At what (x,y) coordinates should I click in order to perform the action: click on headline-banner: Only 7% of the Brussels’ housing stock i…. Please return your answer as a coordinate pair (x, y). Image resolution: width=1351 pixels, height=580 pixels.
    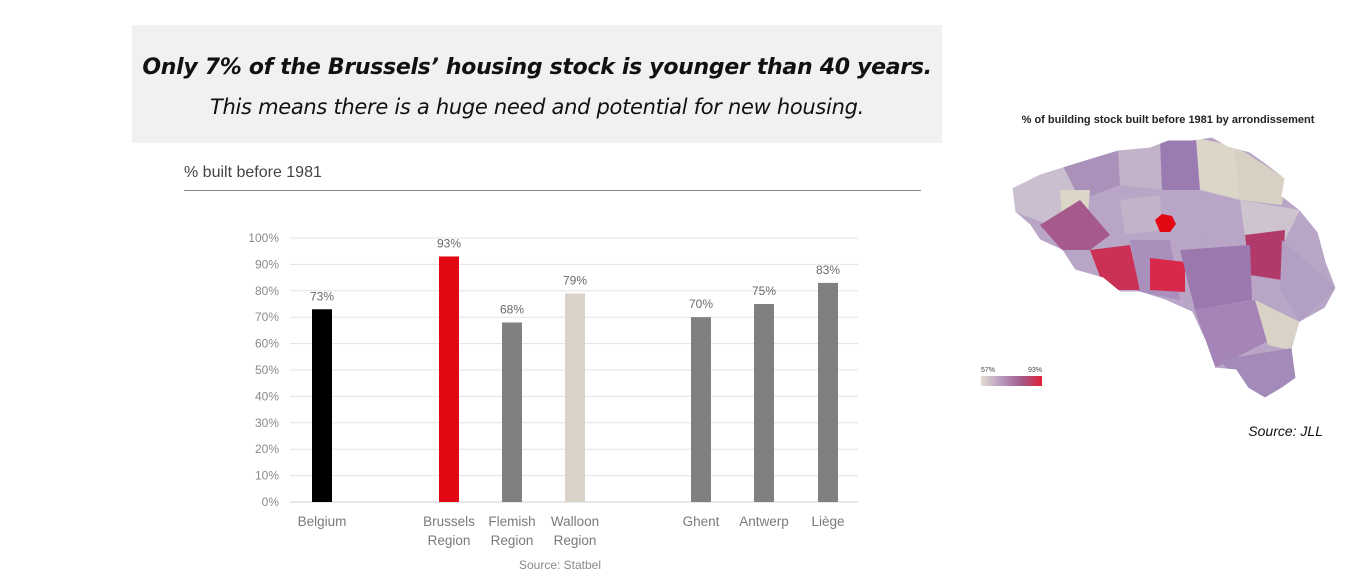
    Looking at the image, I should click on (537, 84).